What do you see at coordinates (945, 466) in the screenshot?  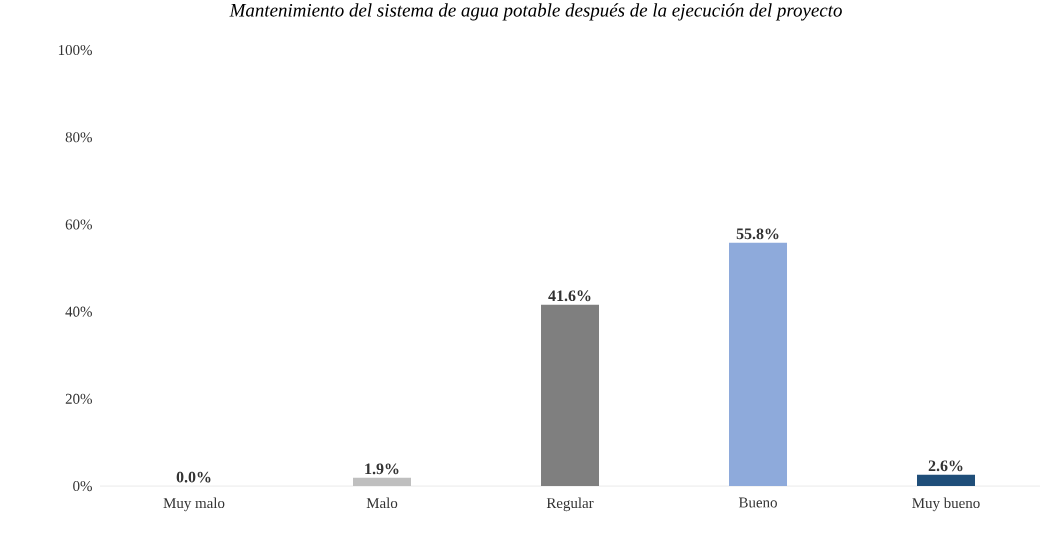 I see `data-label: 2.6%` at bounding box center [945, 466].